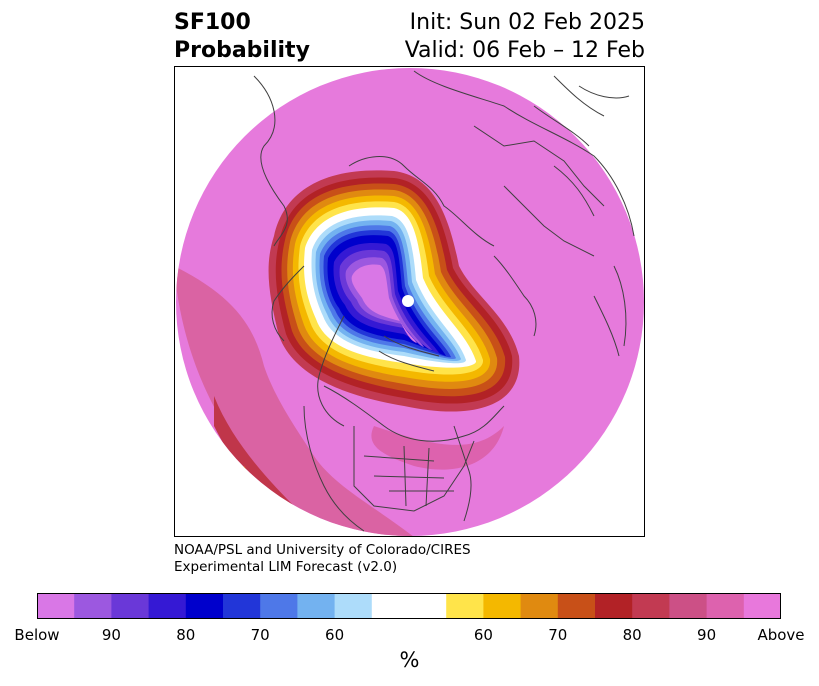  I want to click on colorbar-ticks: Below 90 80 70 60 60 70 80 90 Above, so click(409, 636).